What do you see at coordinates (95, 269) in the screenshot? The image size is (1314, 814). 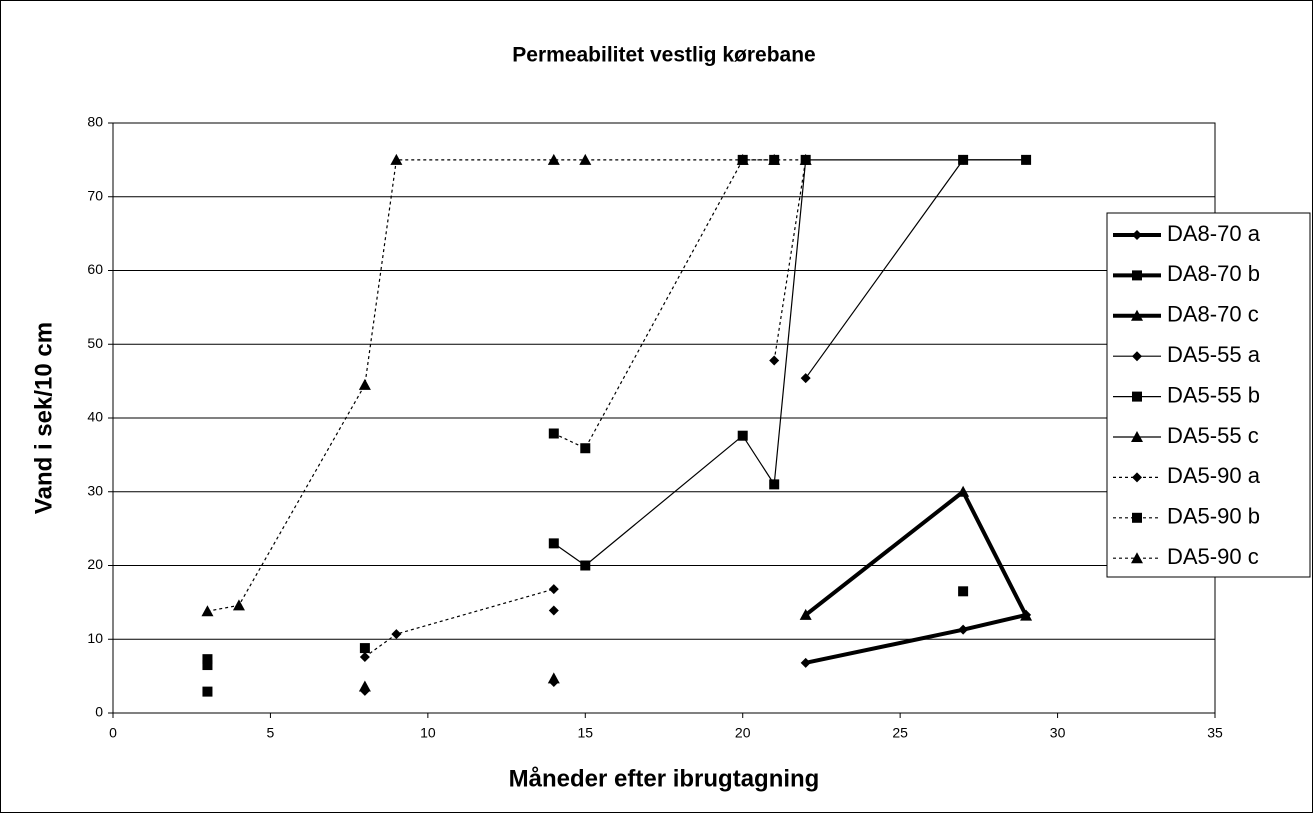 I see `y-tick-label: 60` at bounding box center [95, 269].